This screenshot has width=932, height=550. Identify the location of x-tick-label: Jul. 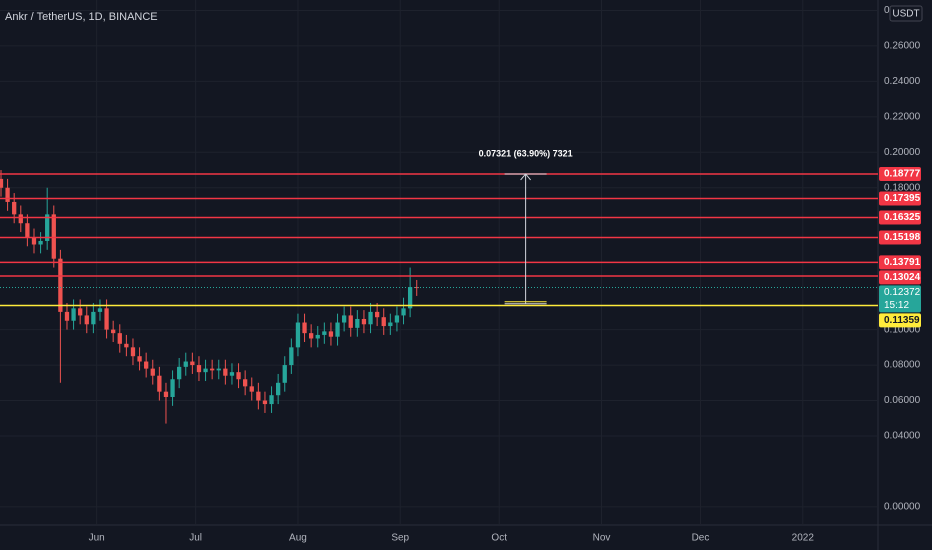
(195, 538).